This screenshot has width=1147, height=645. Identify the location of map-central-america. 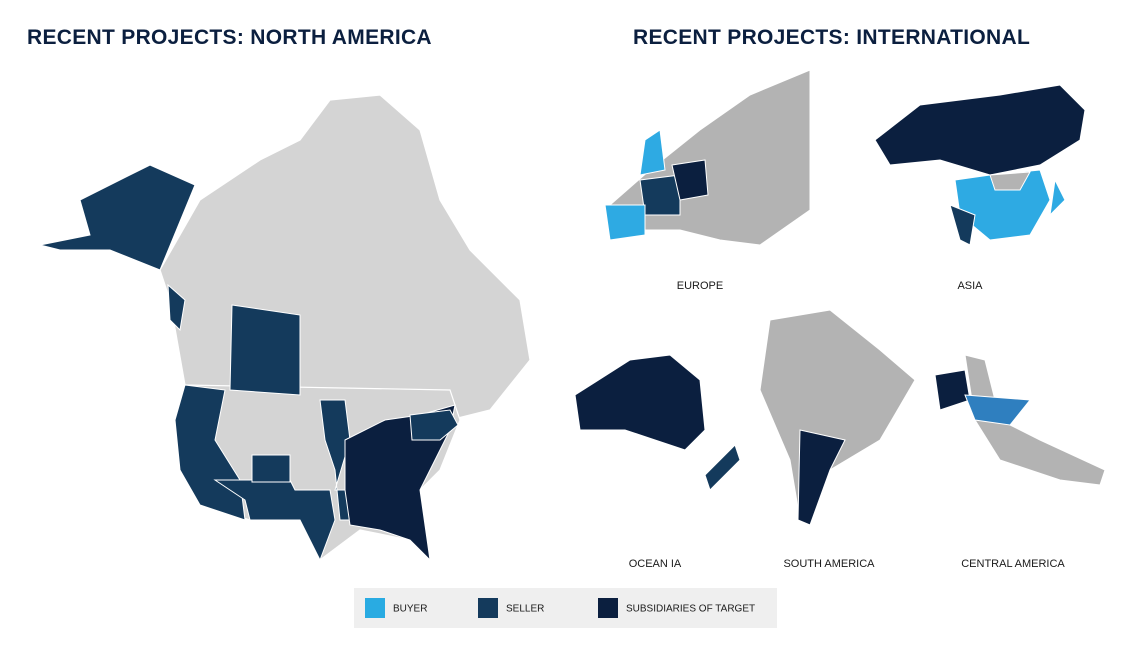
(1020, 420).